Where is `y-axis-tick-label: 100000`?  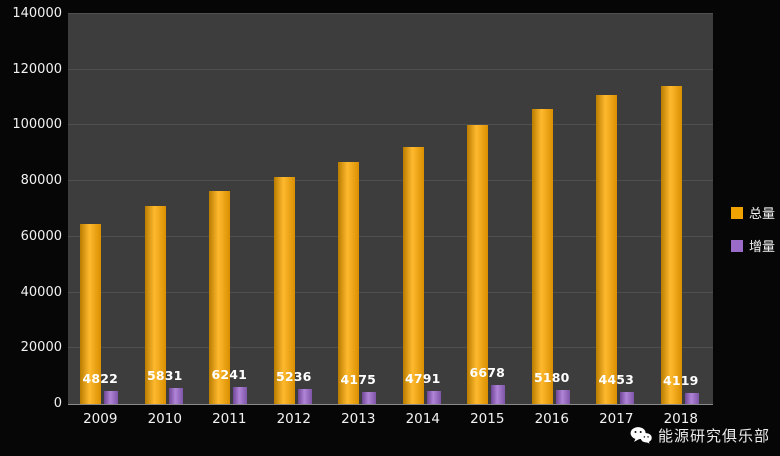
y-axis-tick-label: 100000 is located at coordinates (37, 125).